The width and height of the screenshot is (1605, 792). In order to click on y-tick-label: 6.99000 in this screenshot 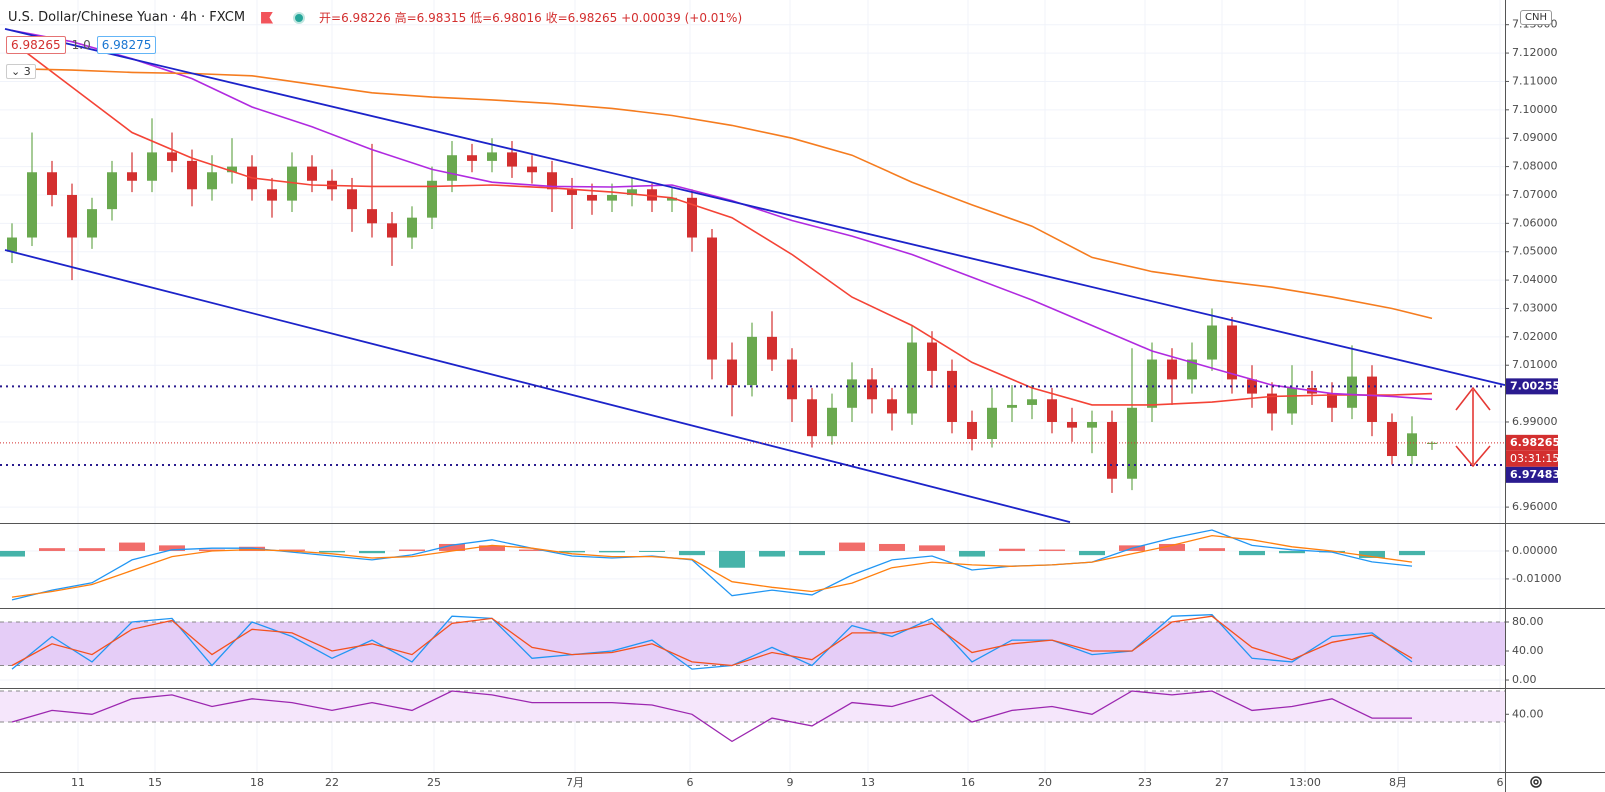, I will do `click(1535, 421)`.